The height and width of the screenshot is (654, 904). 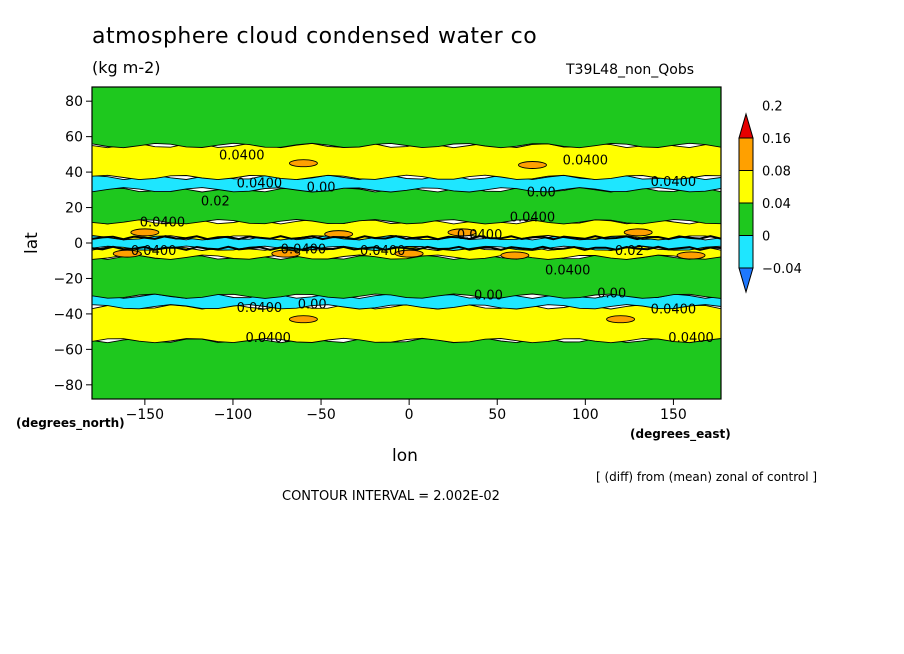 What do you see at coordinates (126, 67) in the screenshot?
I see `chart-units: (kg m-2)` at bounding box center [126, 67].